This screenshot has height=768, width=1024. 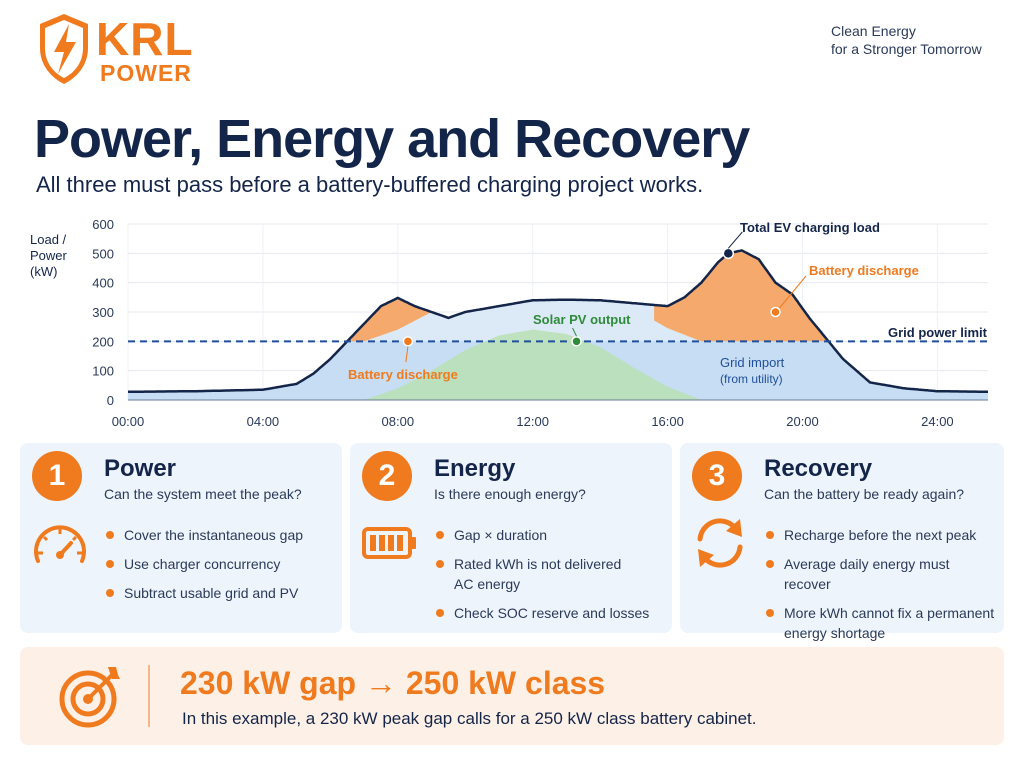 I want to click on solar-marker, so click(x=576, y=341).